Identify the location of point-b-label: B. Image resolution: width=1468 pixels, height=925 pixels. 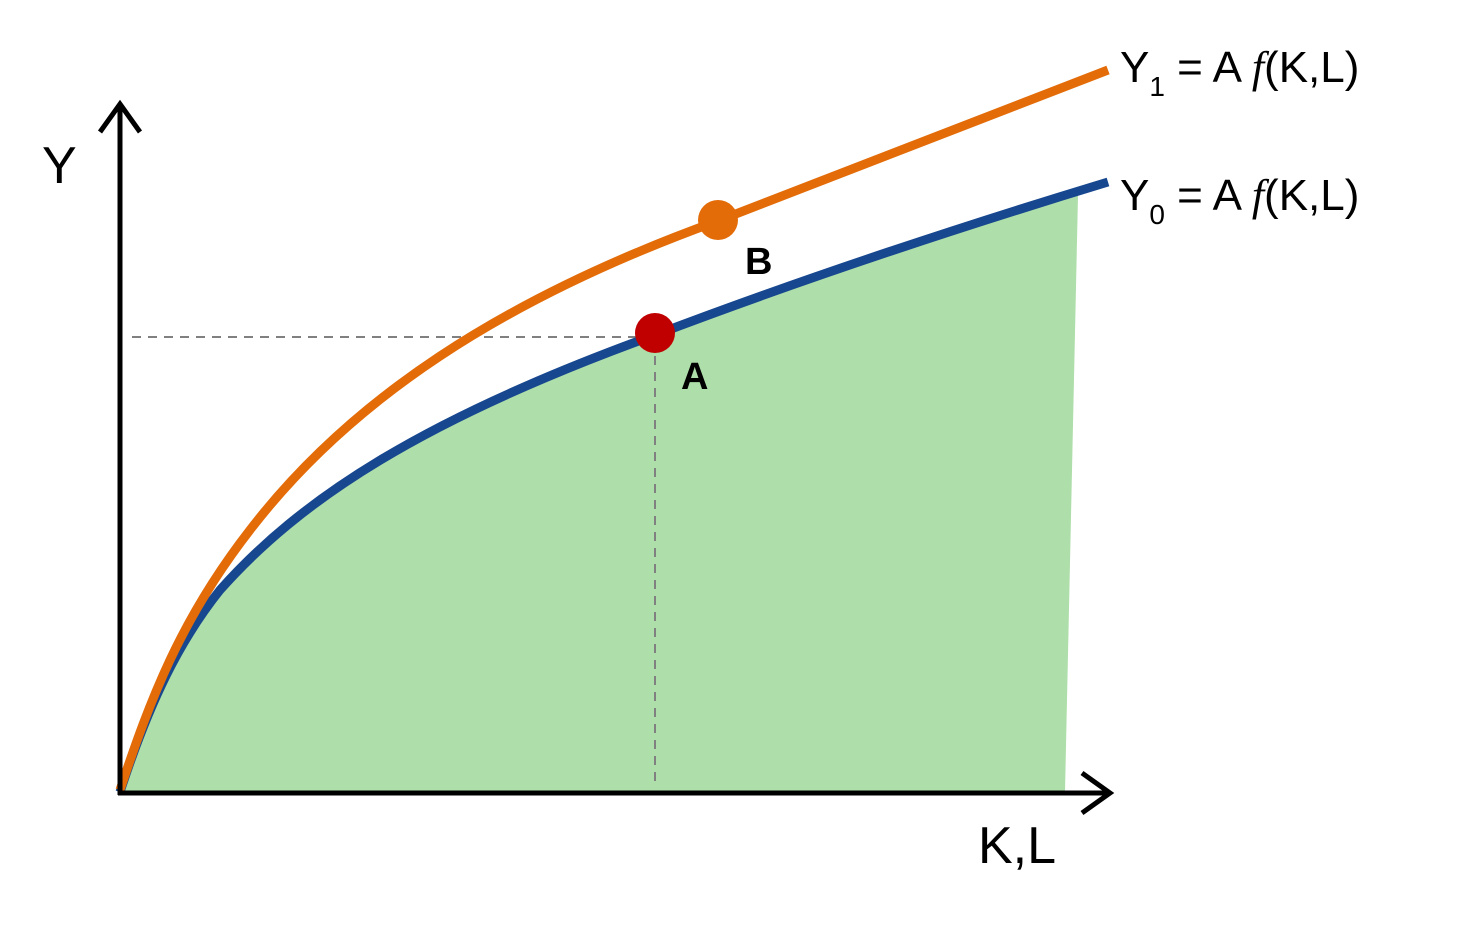
(758, 262).